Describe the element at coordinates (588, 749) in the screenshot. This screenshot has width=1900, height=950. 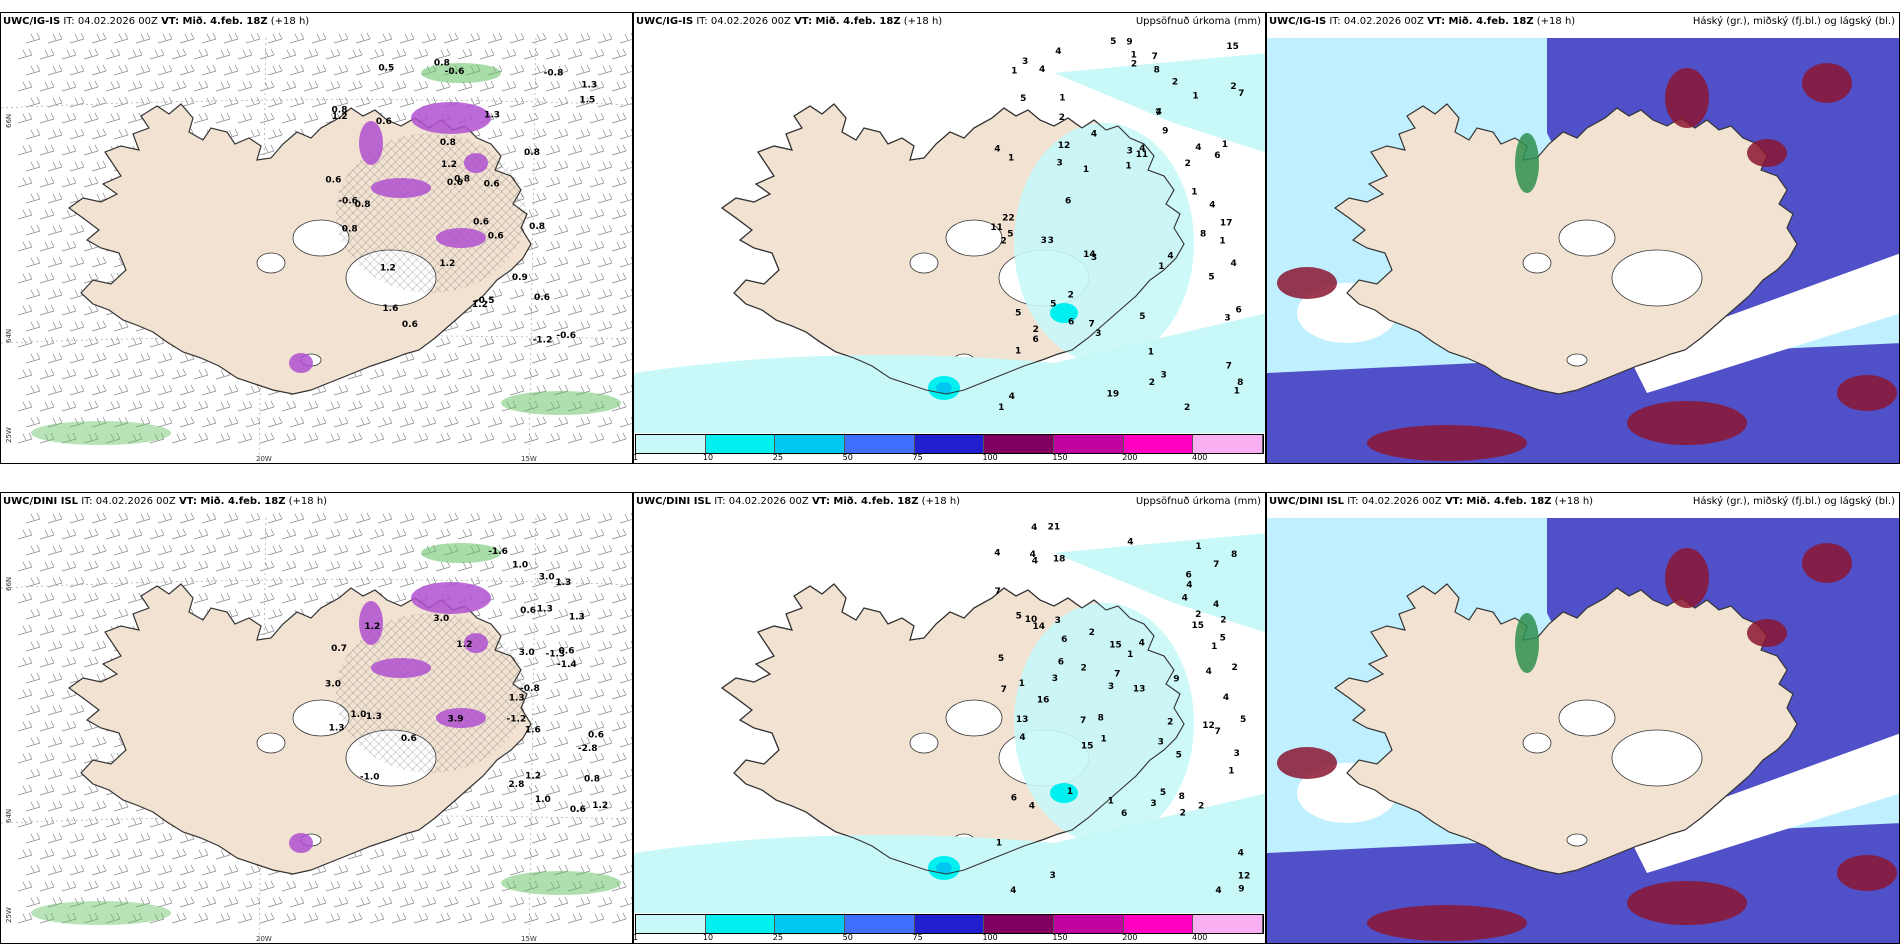
I see `value-label: -2.8` at that location.